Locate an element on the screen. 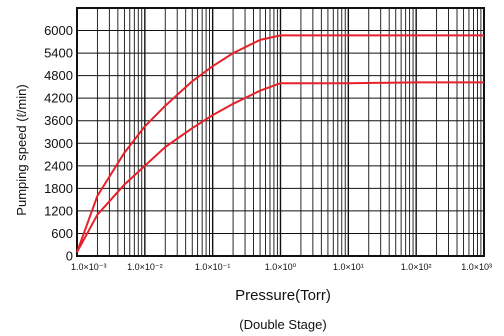  y-tick-label: 6000 is located at coordinates (58, 30).